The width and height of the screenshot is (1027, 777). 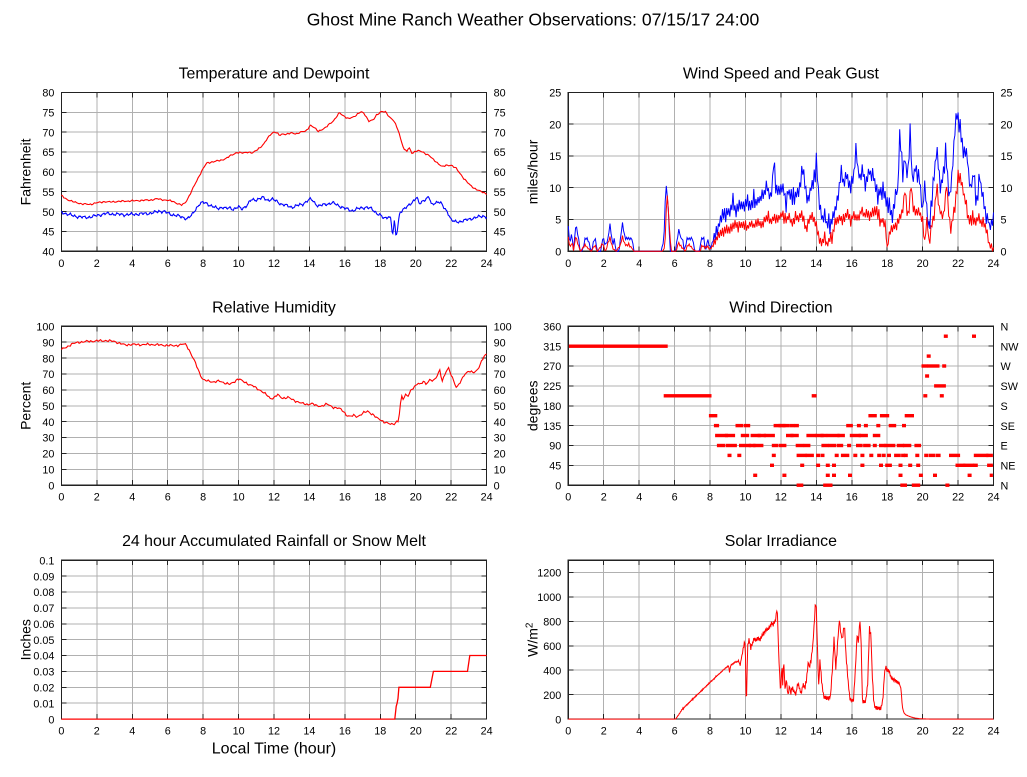 What do you see at coordinates (48, 153) in the screenshot?
I see `svg-text: 65` at bounding box center [48, 153].